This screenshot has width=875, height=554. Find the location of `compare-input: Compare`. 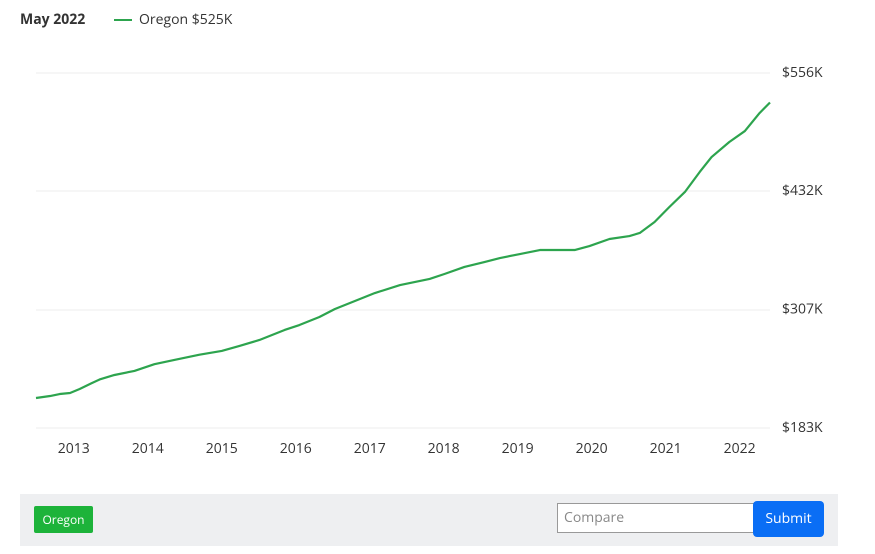

compare-input: Compare is located at coordinates (656, 518).